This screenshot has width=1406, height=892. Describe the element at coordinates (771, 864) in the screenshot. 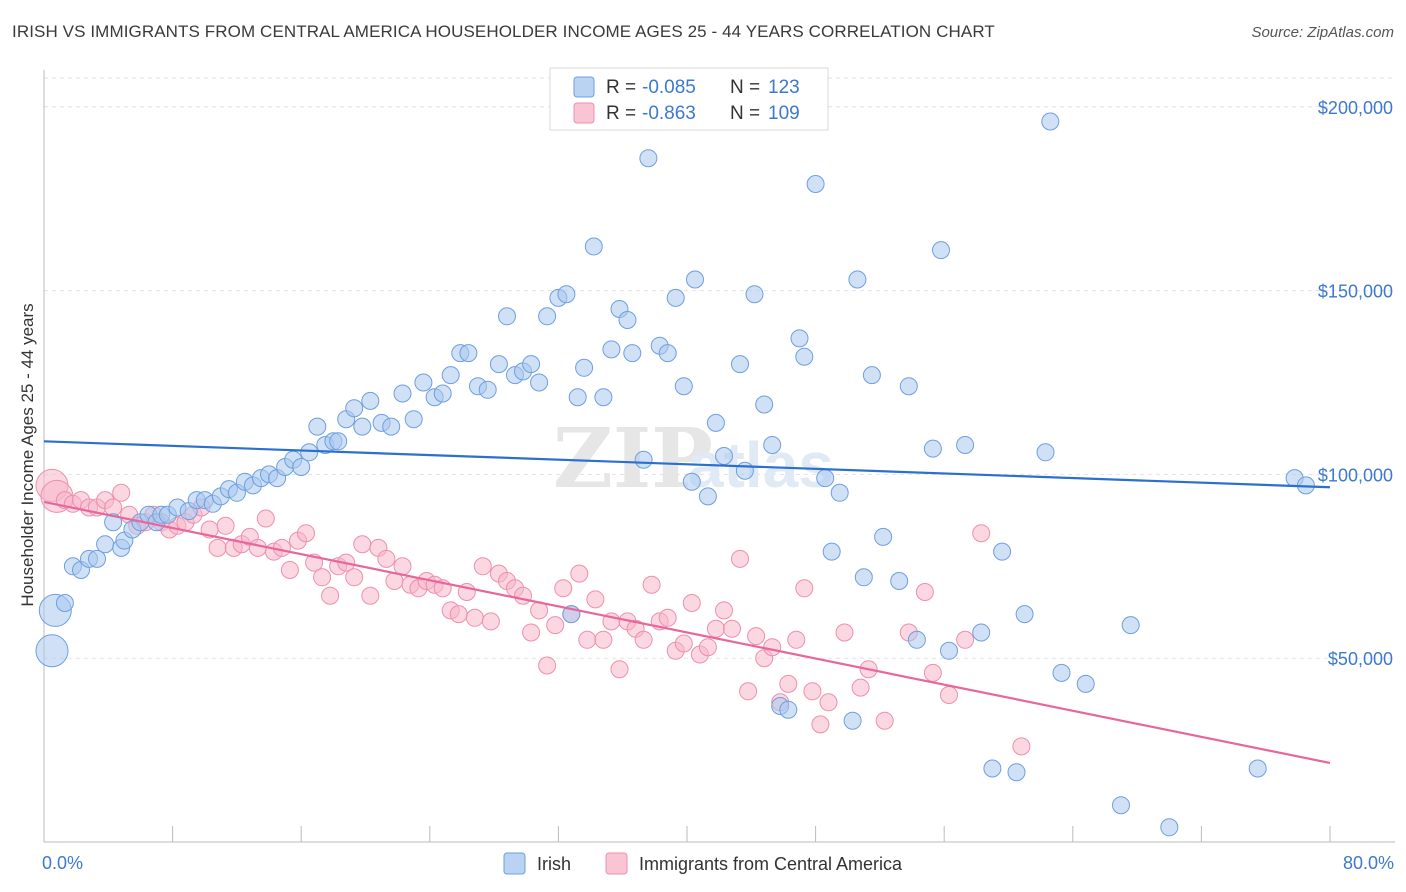

I see `series-legend-label-central: Immigrants from Central America` at that location.